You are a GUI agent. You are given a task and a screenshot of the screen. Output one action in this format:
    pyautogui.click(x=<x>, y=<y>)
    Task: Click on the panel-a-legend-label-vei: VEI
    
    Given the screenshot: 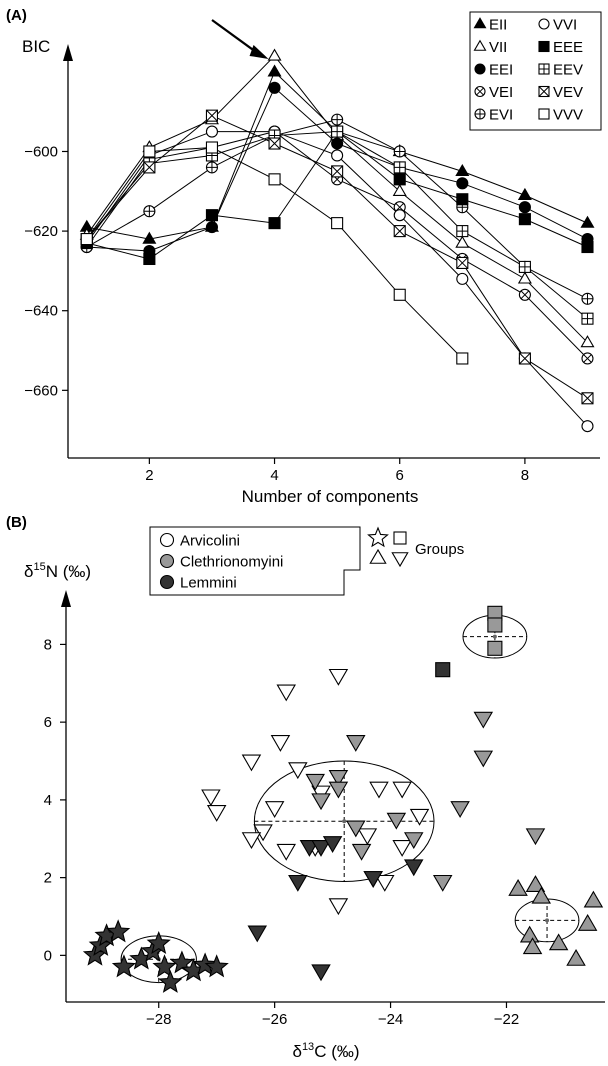 What is the action you would take?
    pyautogui.click(x=501, y=92)
    